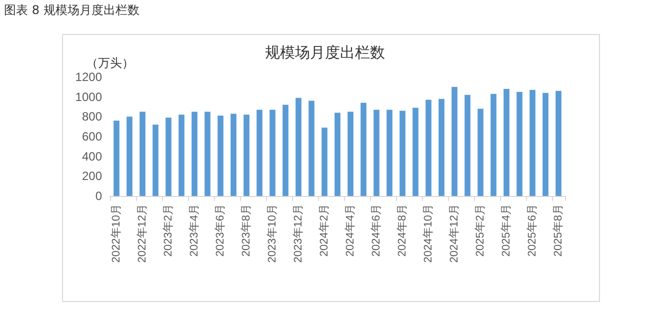 Image resolution: width=650 pixels, height=321 pixels. Describe the element at coordinates (246, 230) in the screenshot. I see `x-tick-label: 2023年8月` at that location.